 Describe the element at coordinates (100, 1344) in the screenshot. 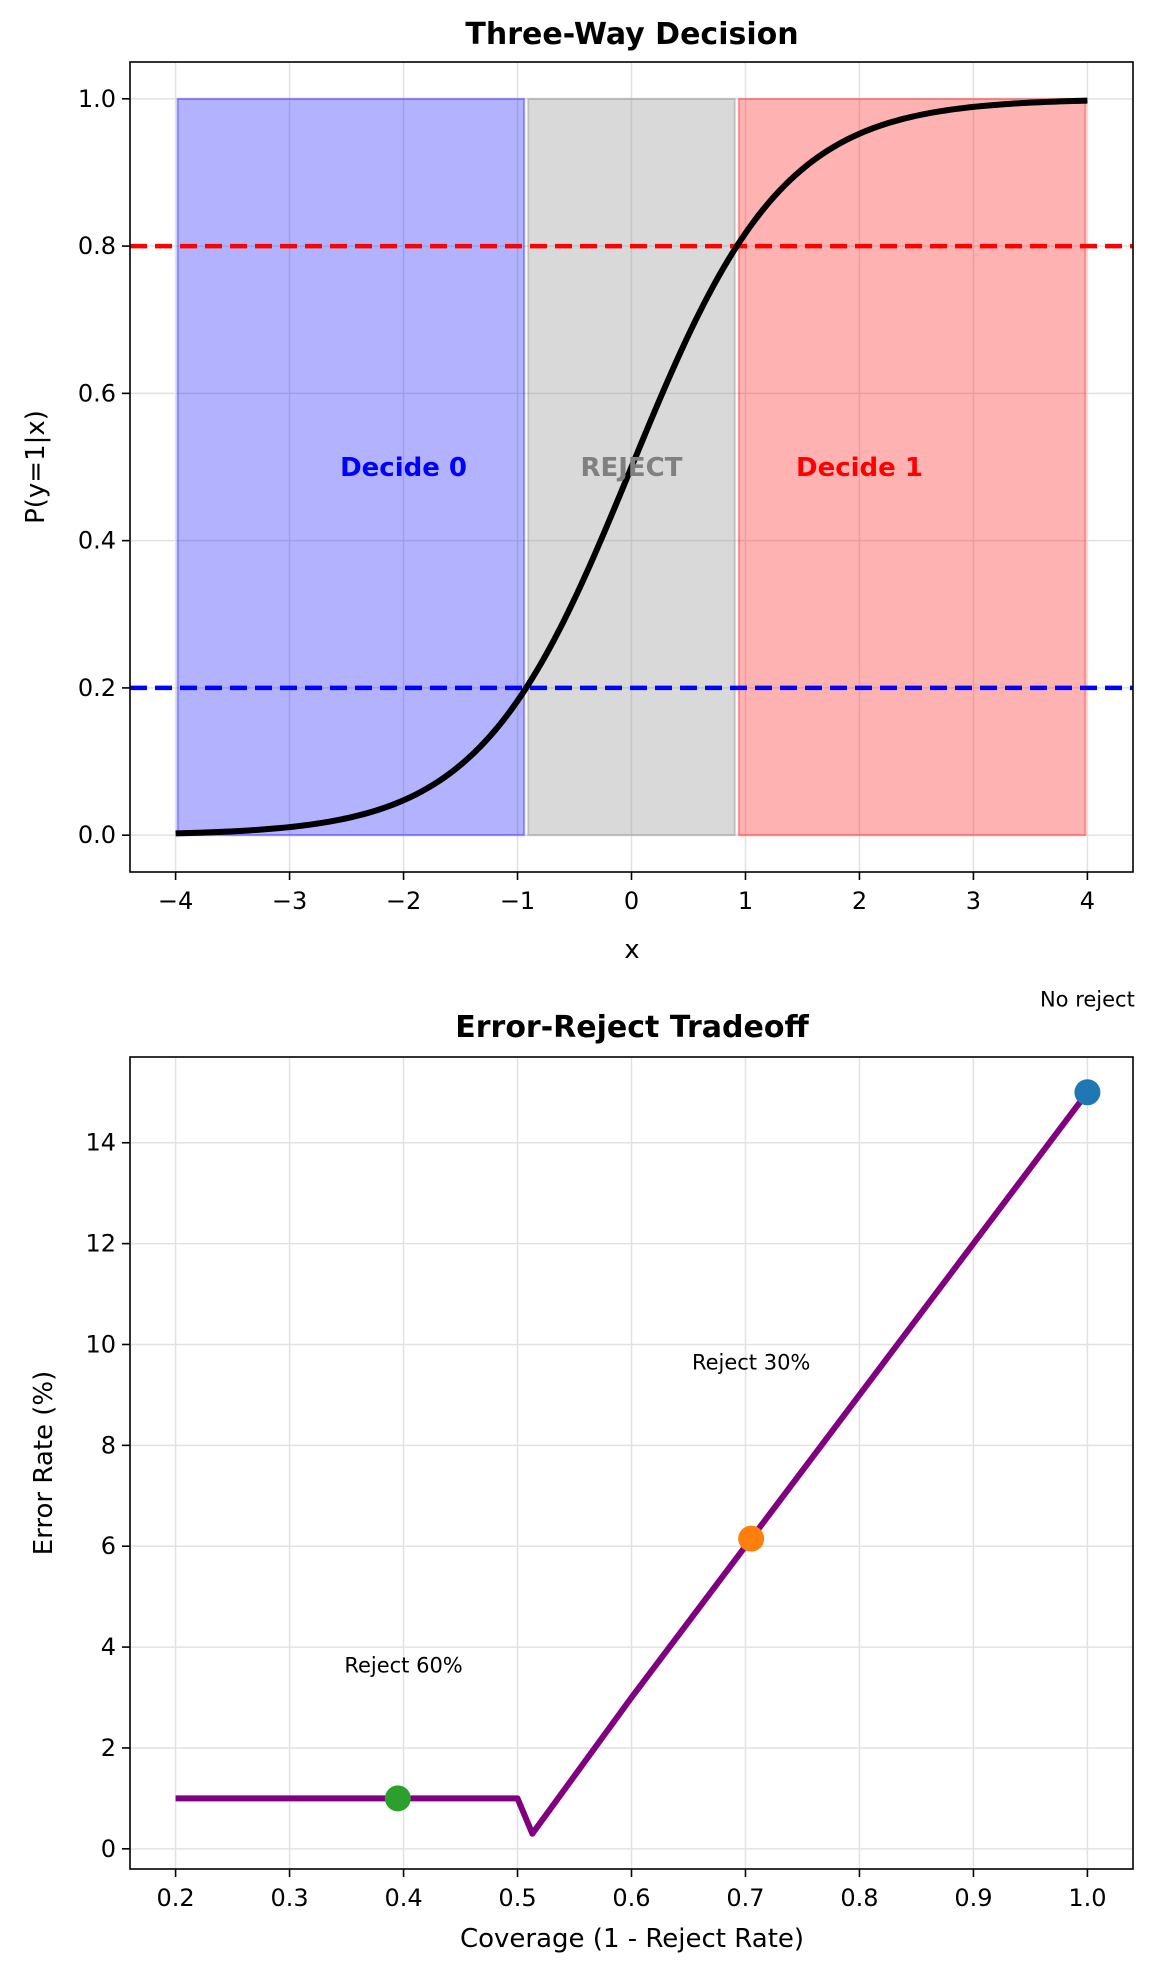

I see `y-tick-label: 10` at that location.